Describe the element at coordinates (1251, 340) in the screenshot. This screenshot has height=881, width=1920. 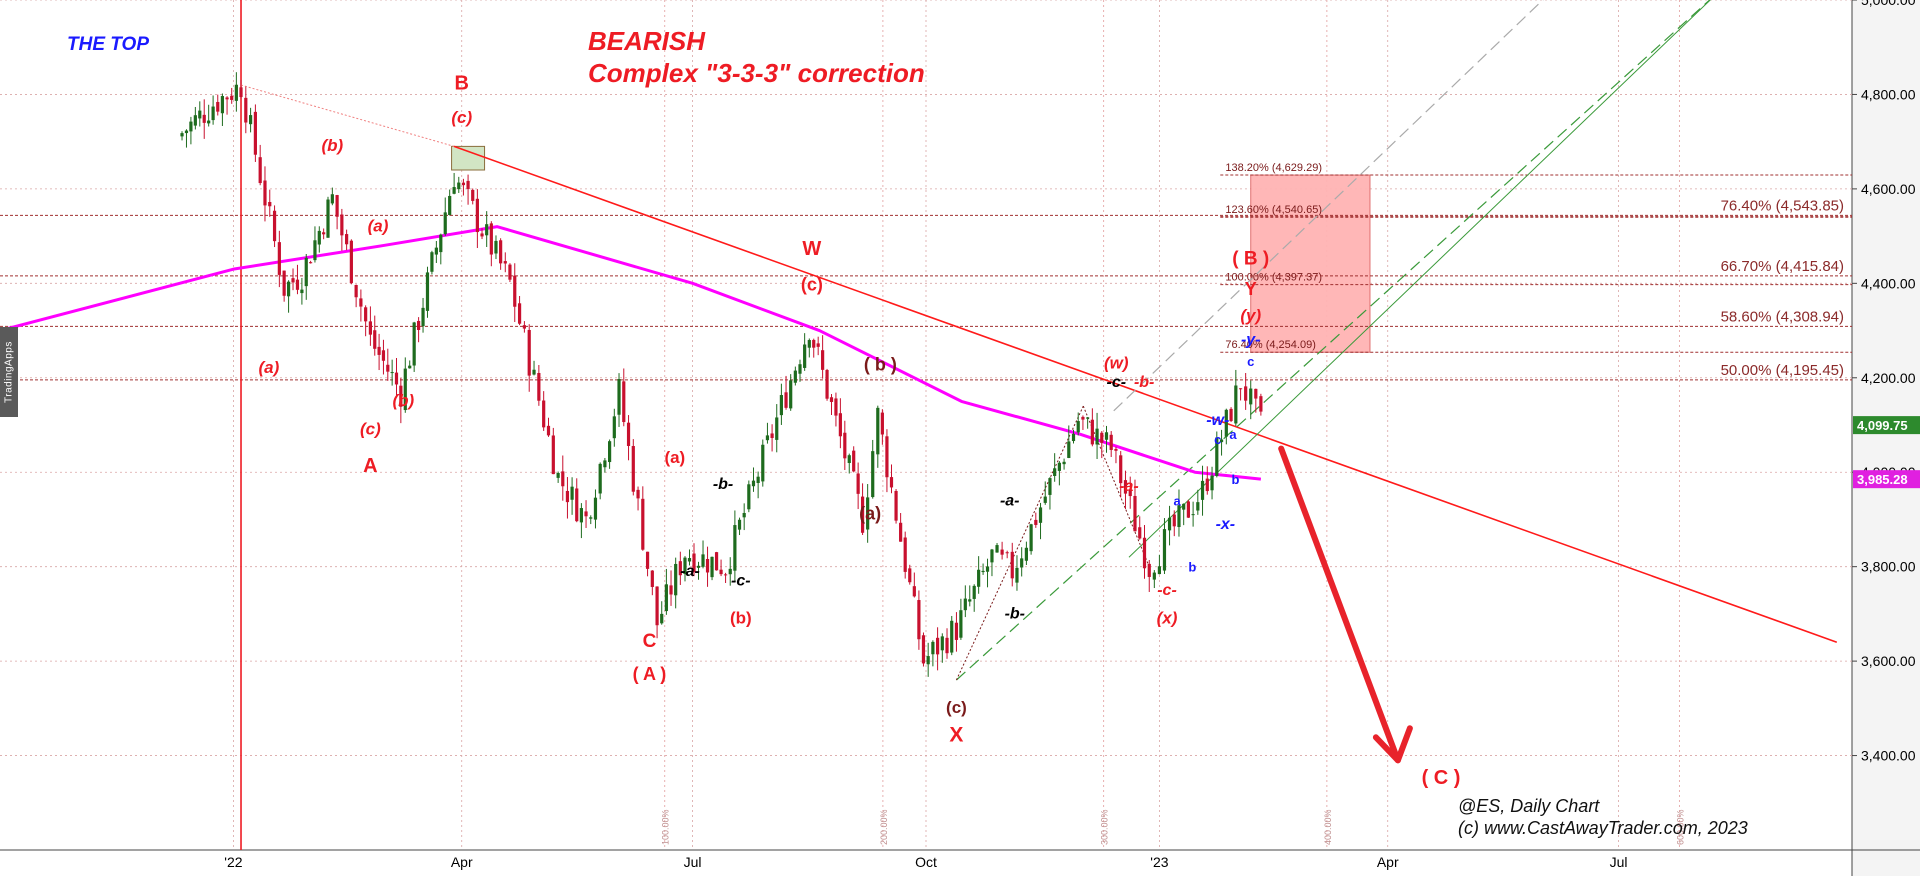
I see `wave-label: -y-` at that location.